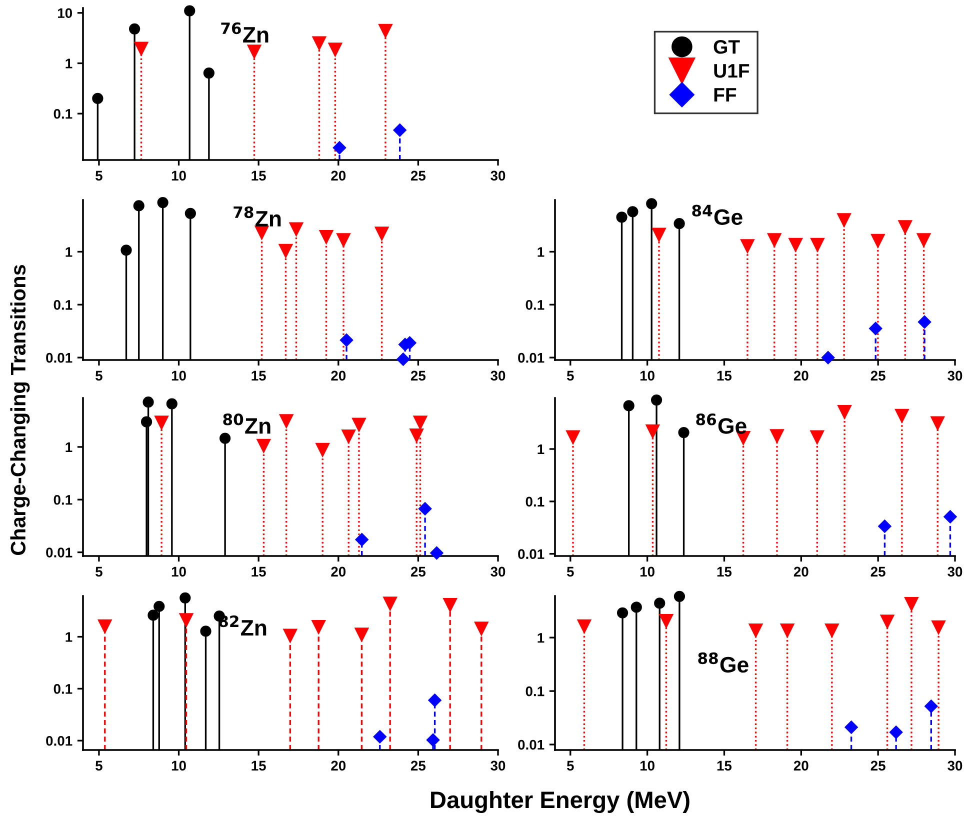 Image resolution: width=974 pixels, height=829 pixels. What do you see at coordinates (725, 95) in the screenshot?
I see `legend-label: FF` at bounding box center [725, 95].